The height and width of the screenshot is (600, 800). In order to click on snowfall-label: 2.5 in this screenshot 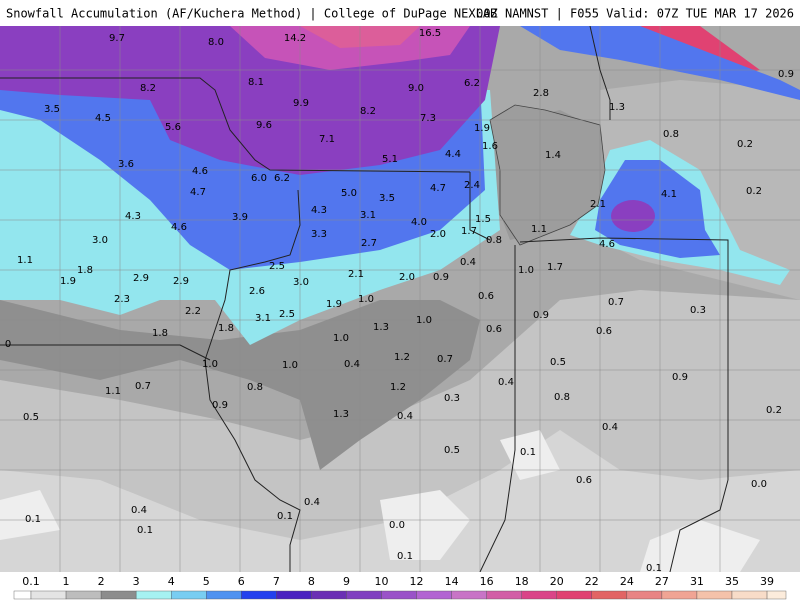, I will do `click(277, 266)`.